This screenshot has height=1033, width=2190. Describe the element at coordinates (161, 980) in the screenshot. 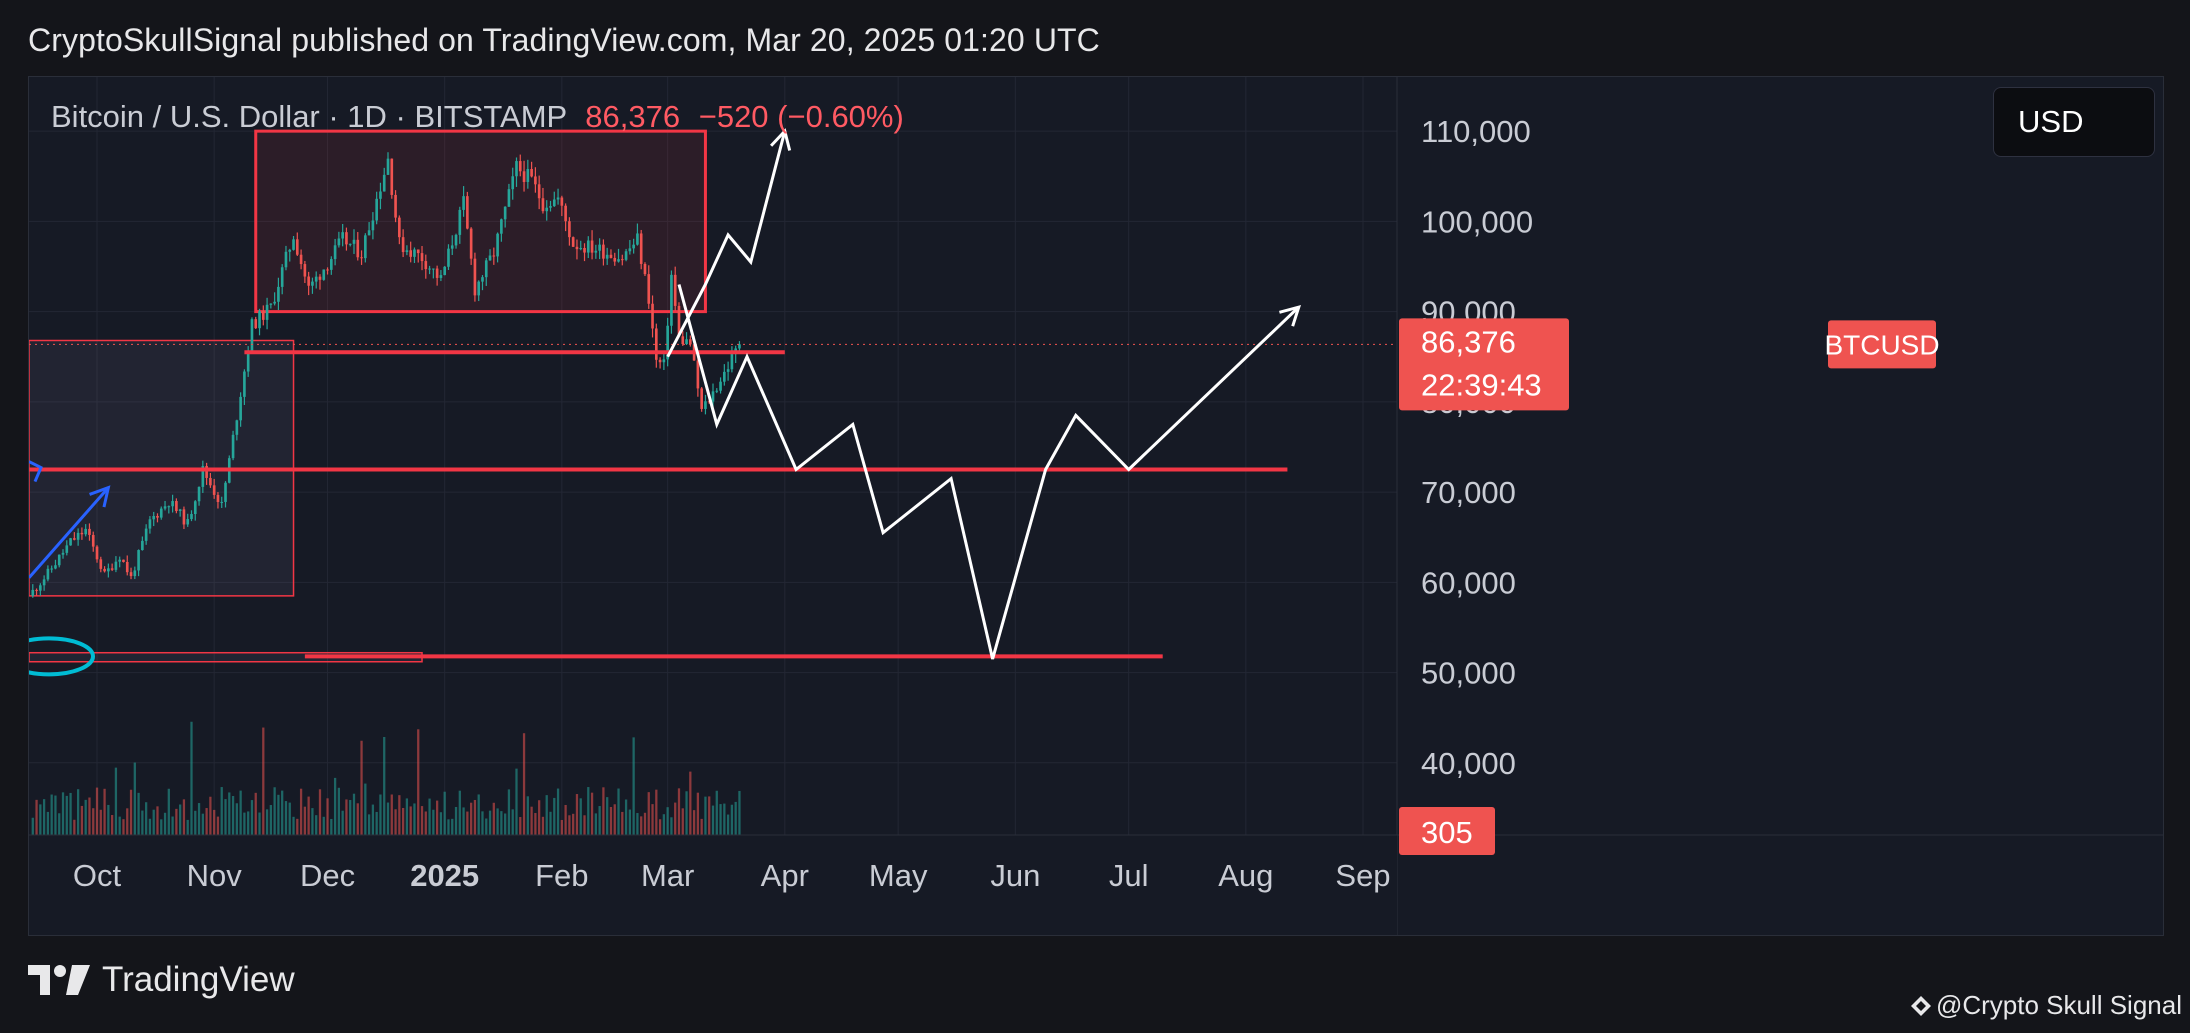

I see `tradingview-logo: TradingView` at that location.